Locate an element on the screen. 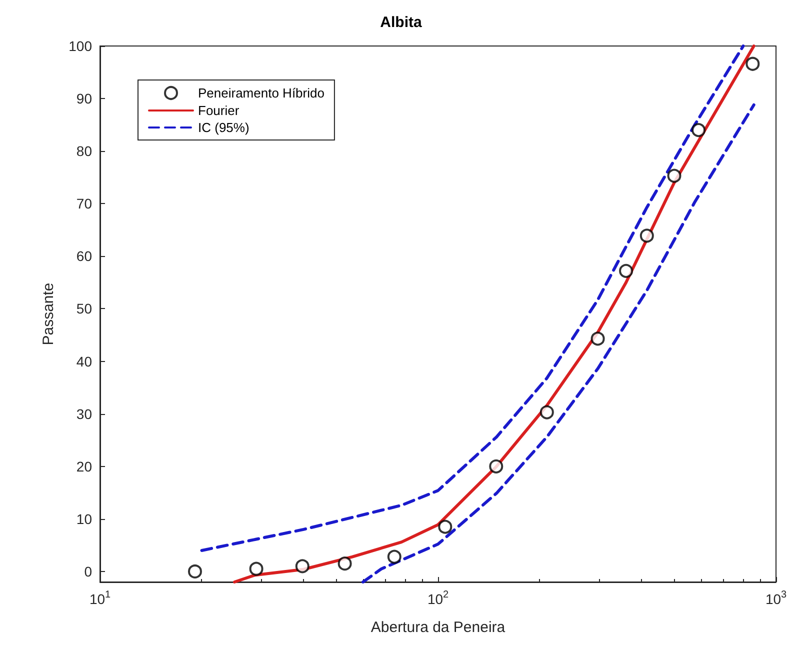 This screenshot has height=662, width=802. y-tick-label: 90 is located at coordinates (84, 98).